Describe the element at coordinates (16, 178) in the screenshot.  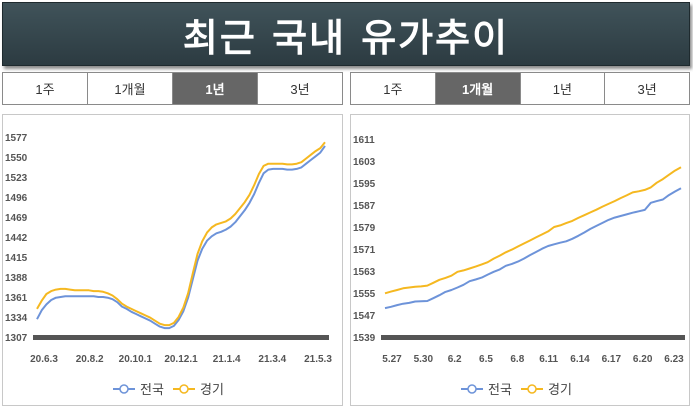
I see `y-tick-label: 1523` at that location.